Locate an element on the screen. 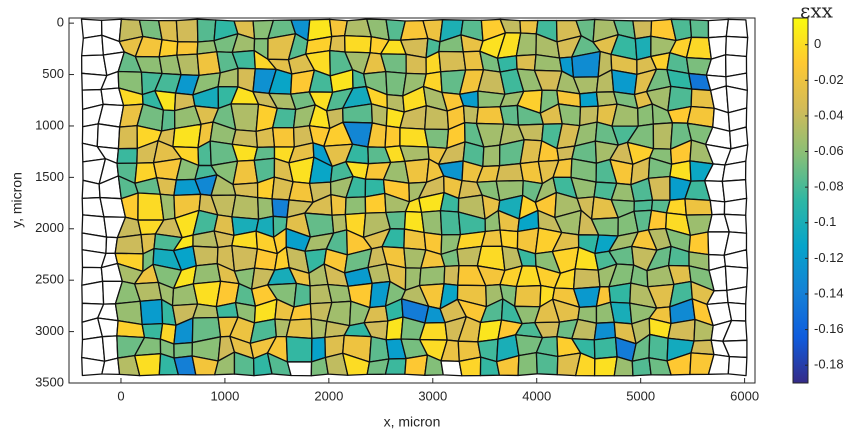 The height and width of the screenshot is (434, 858). x-tick-label: 0 is located at coordinates (120, 395).